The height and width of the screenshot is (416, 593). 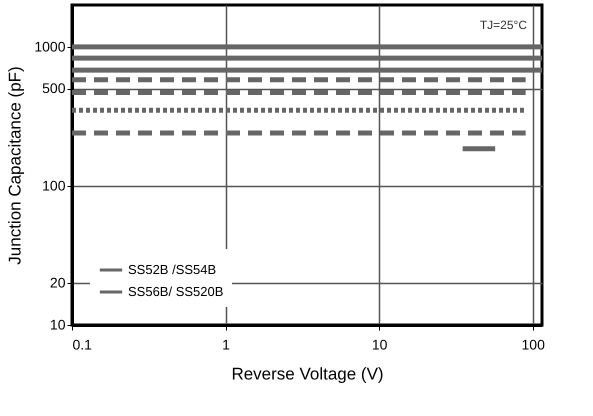 I want to click on y-tick-label: 20, so click(x=58, y=282).